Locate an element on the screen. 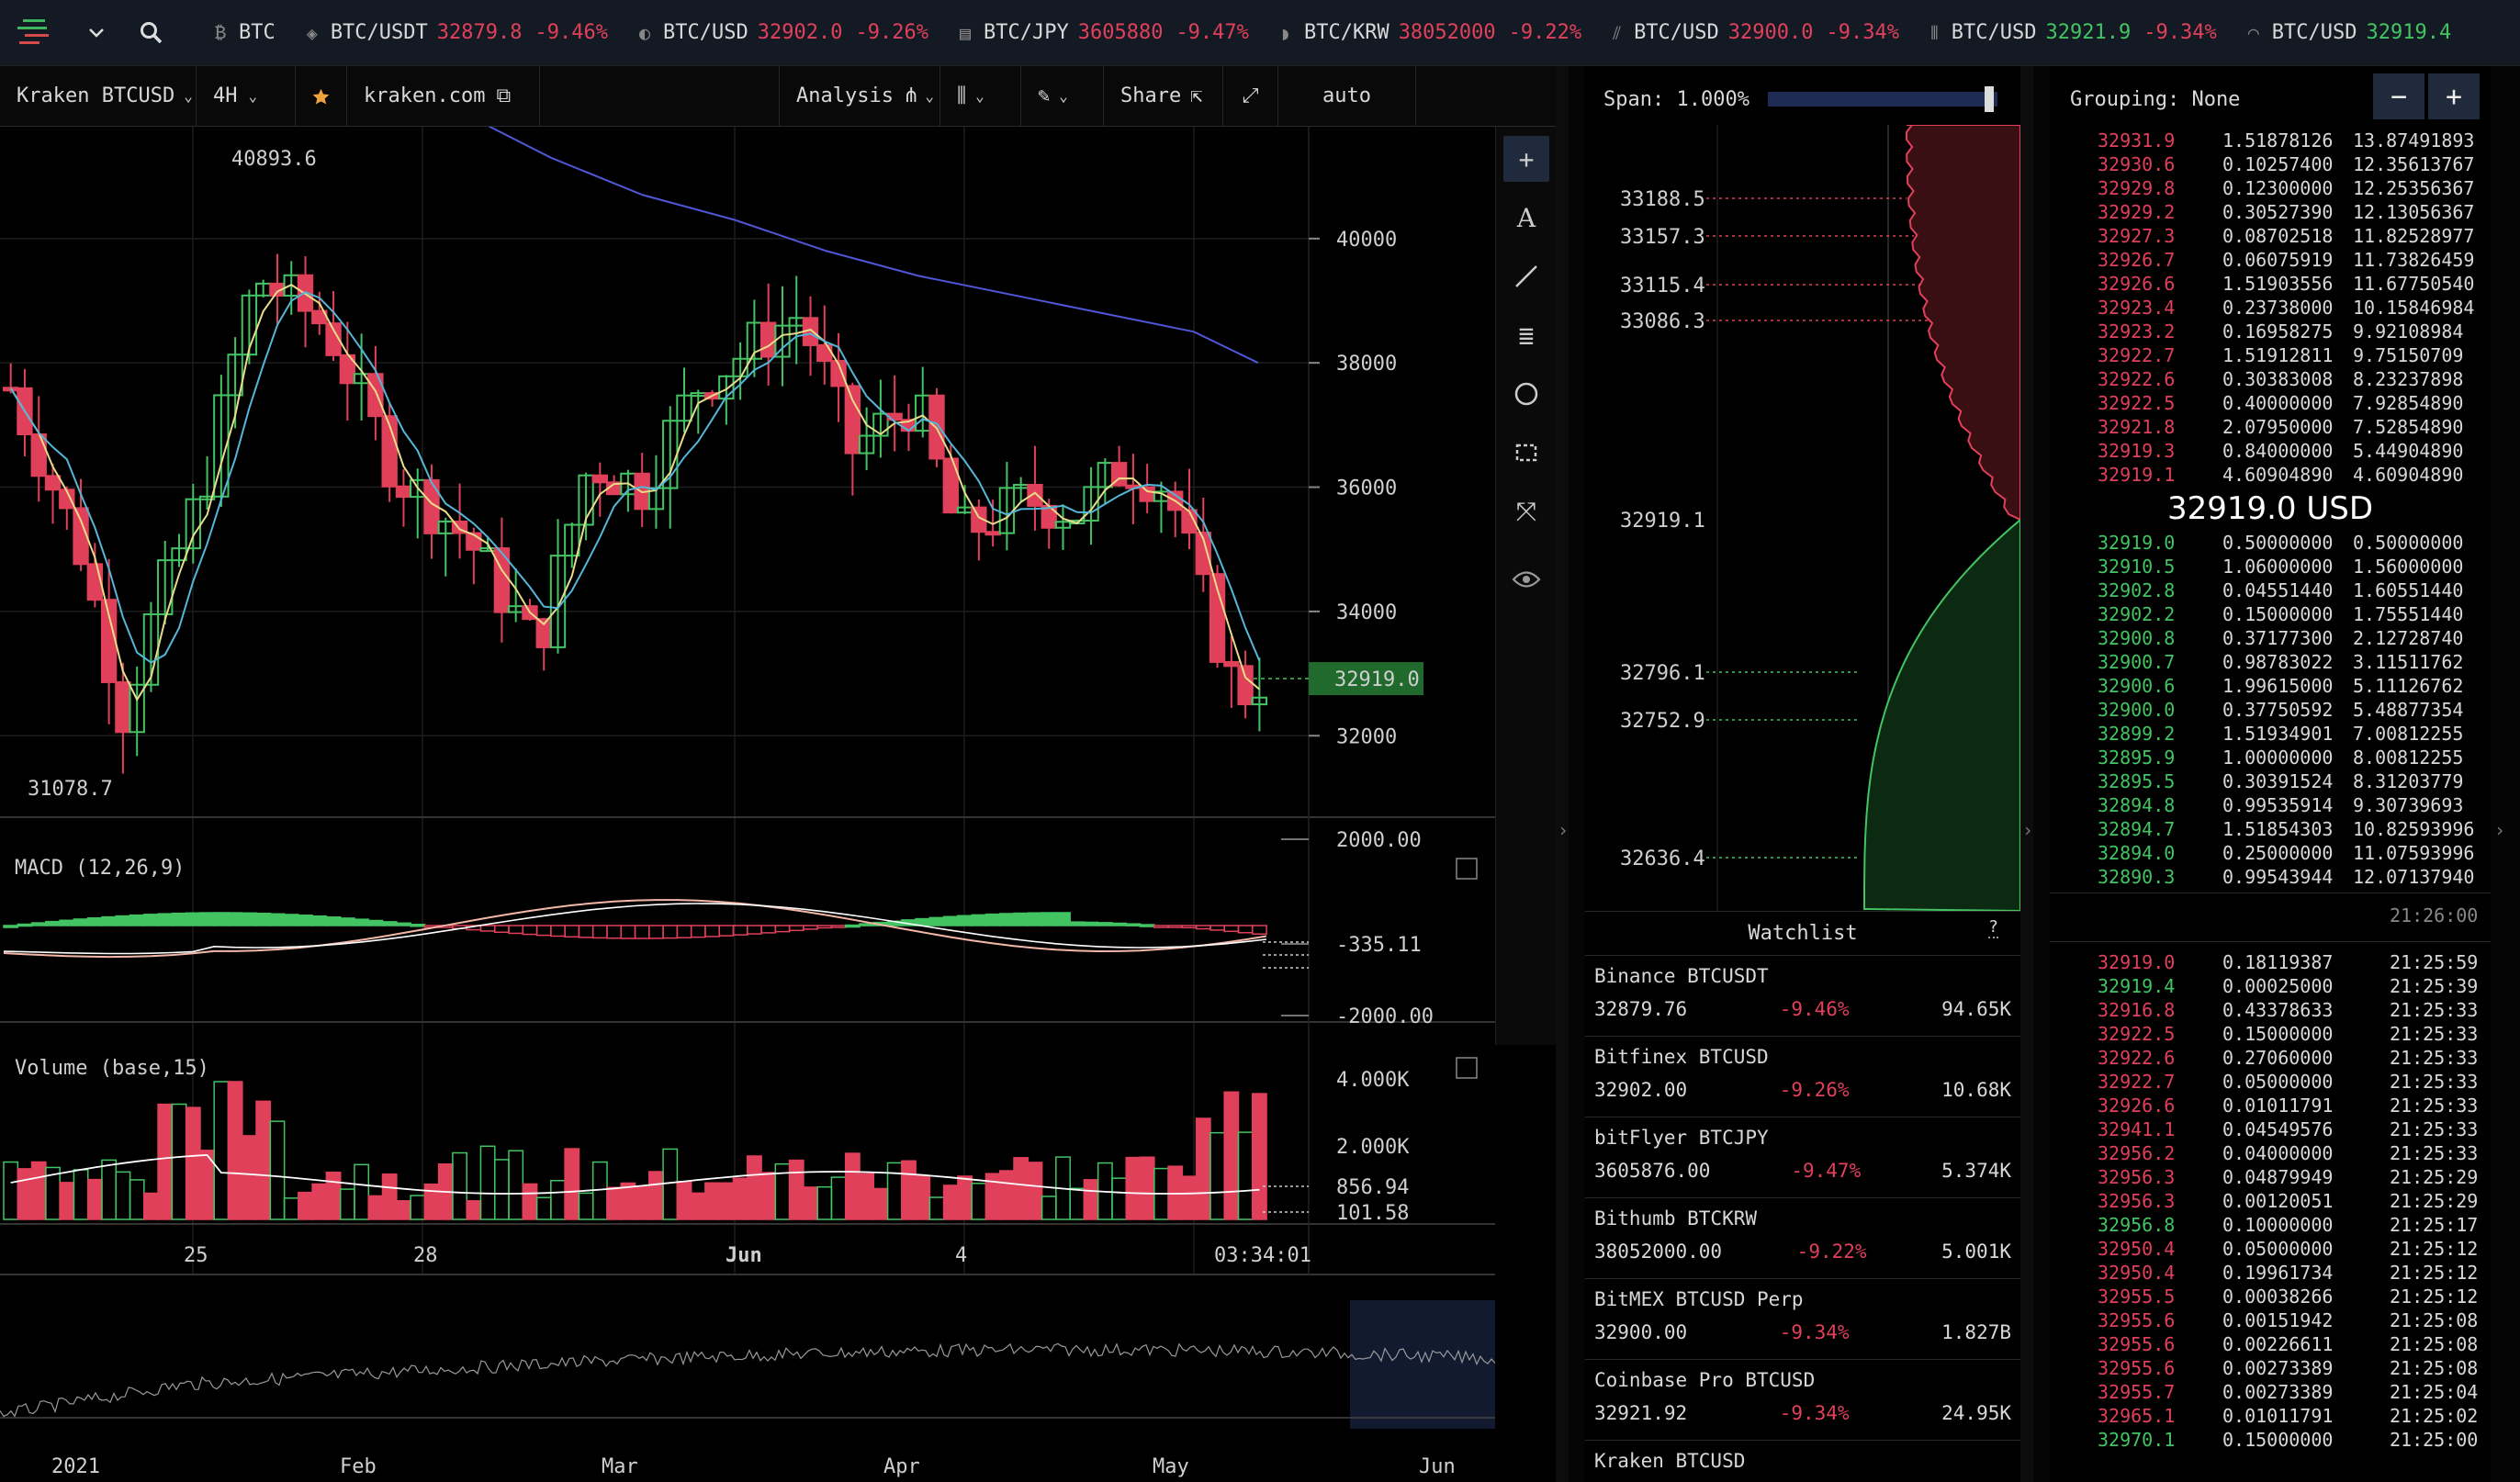 Image resolution: width=2520 pixels, height=1482 pixels. bid-row: 32919.0 0.50000000 0.50000000 is located at coordinates (2270, 543).